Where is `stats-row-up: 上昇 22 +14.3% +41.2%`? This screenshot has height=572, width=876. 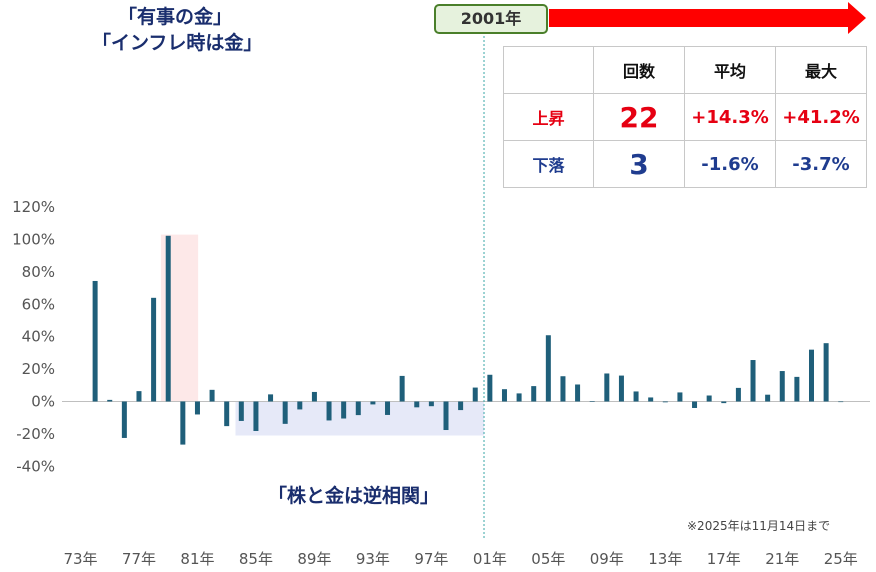
stats-row-up: 上昇 22 +14.3% +41.2% is located at coordinates (685, 117).